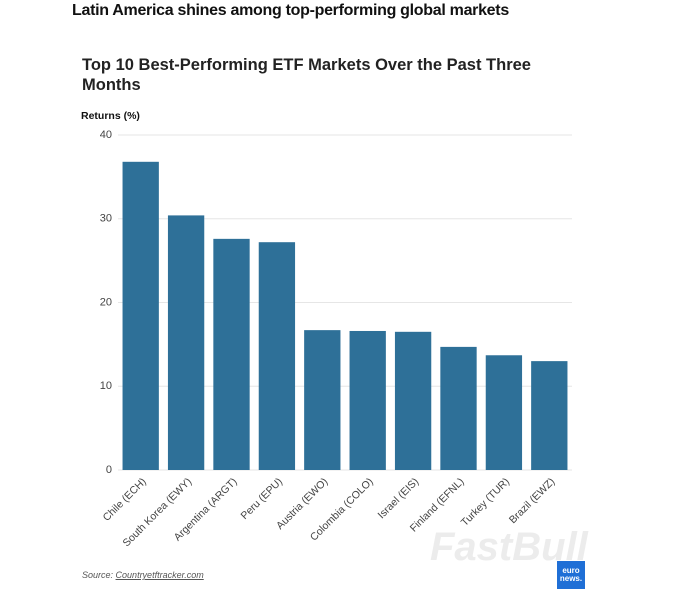 The height and width of the screenshot is (614, 675). Describe the element at coordinates (110, 116) in the screenshot. I see `y-axis-label: Returns (%)` at that location.